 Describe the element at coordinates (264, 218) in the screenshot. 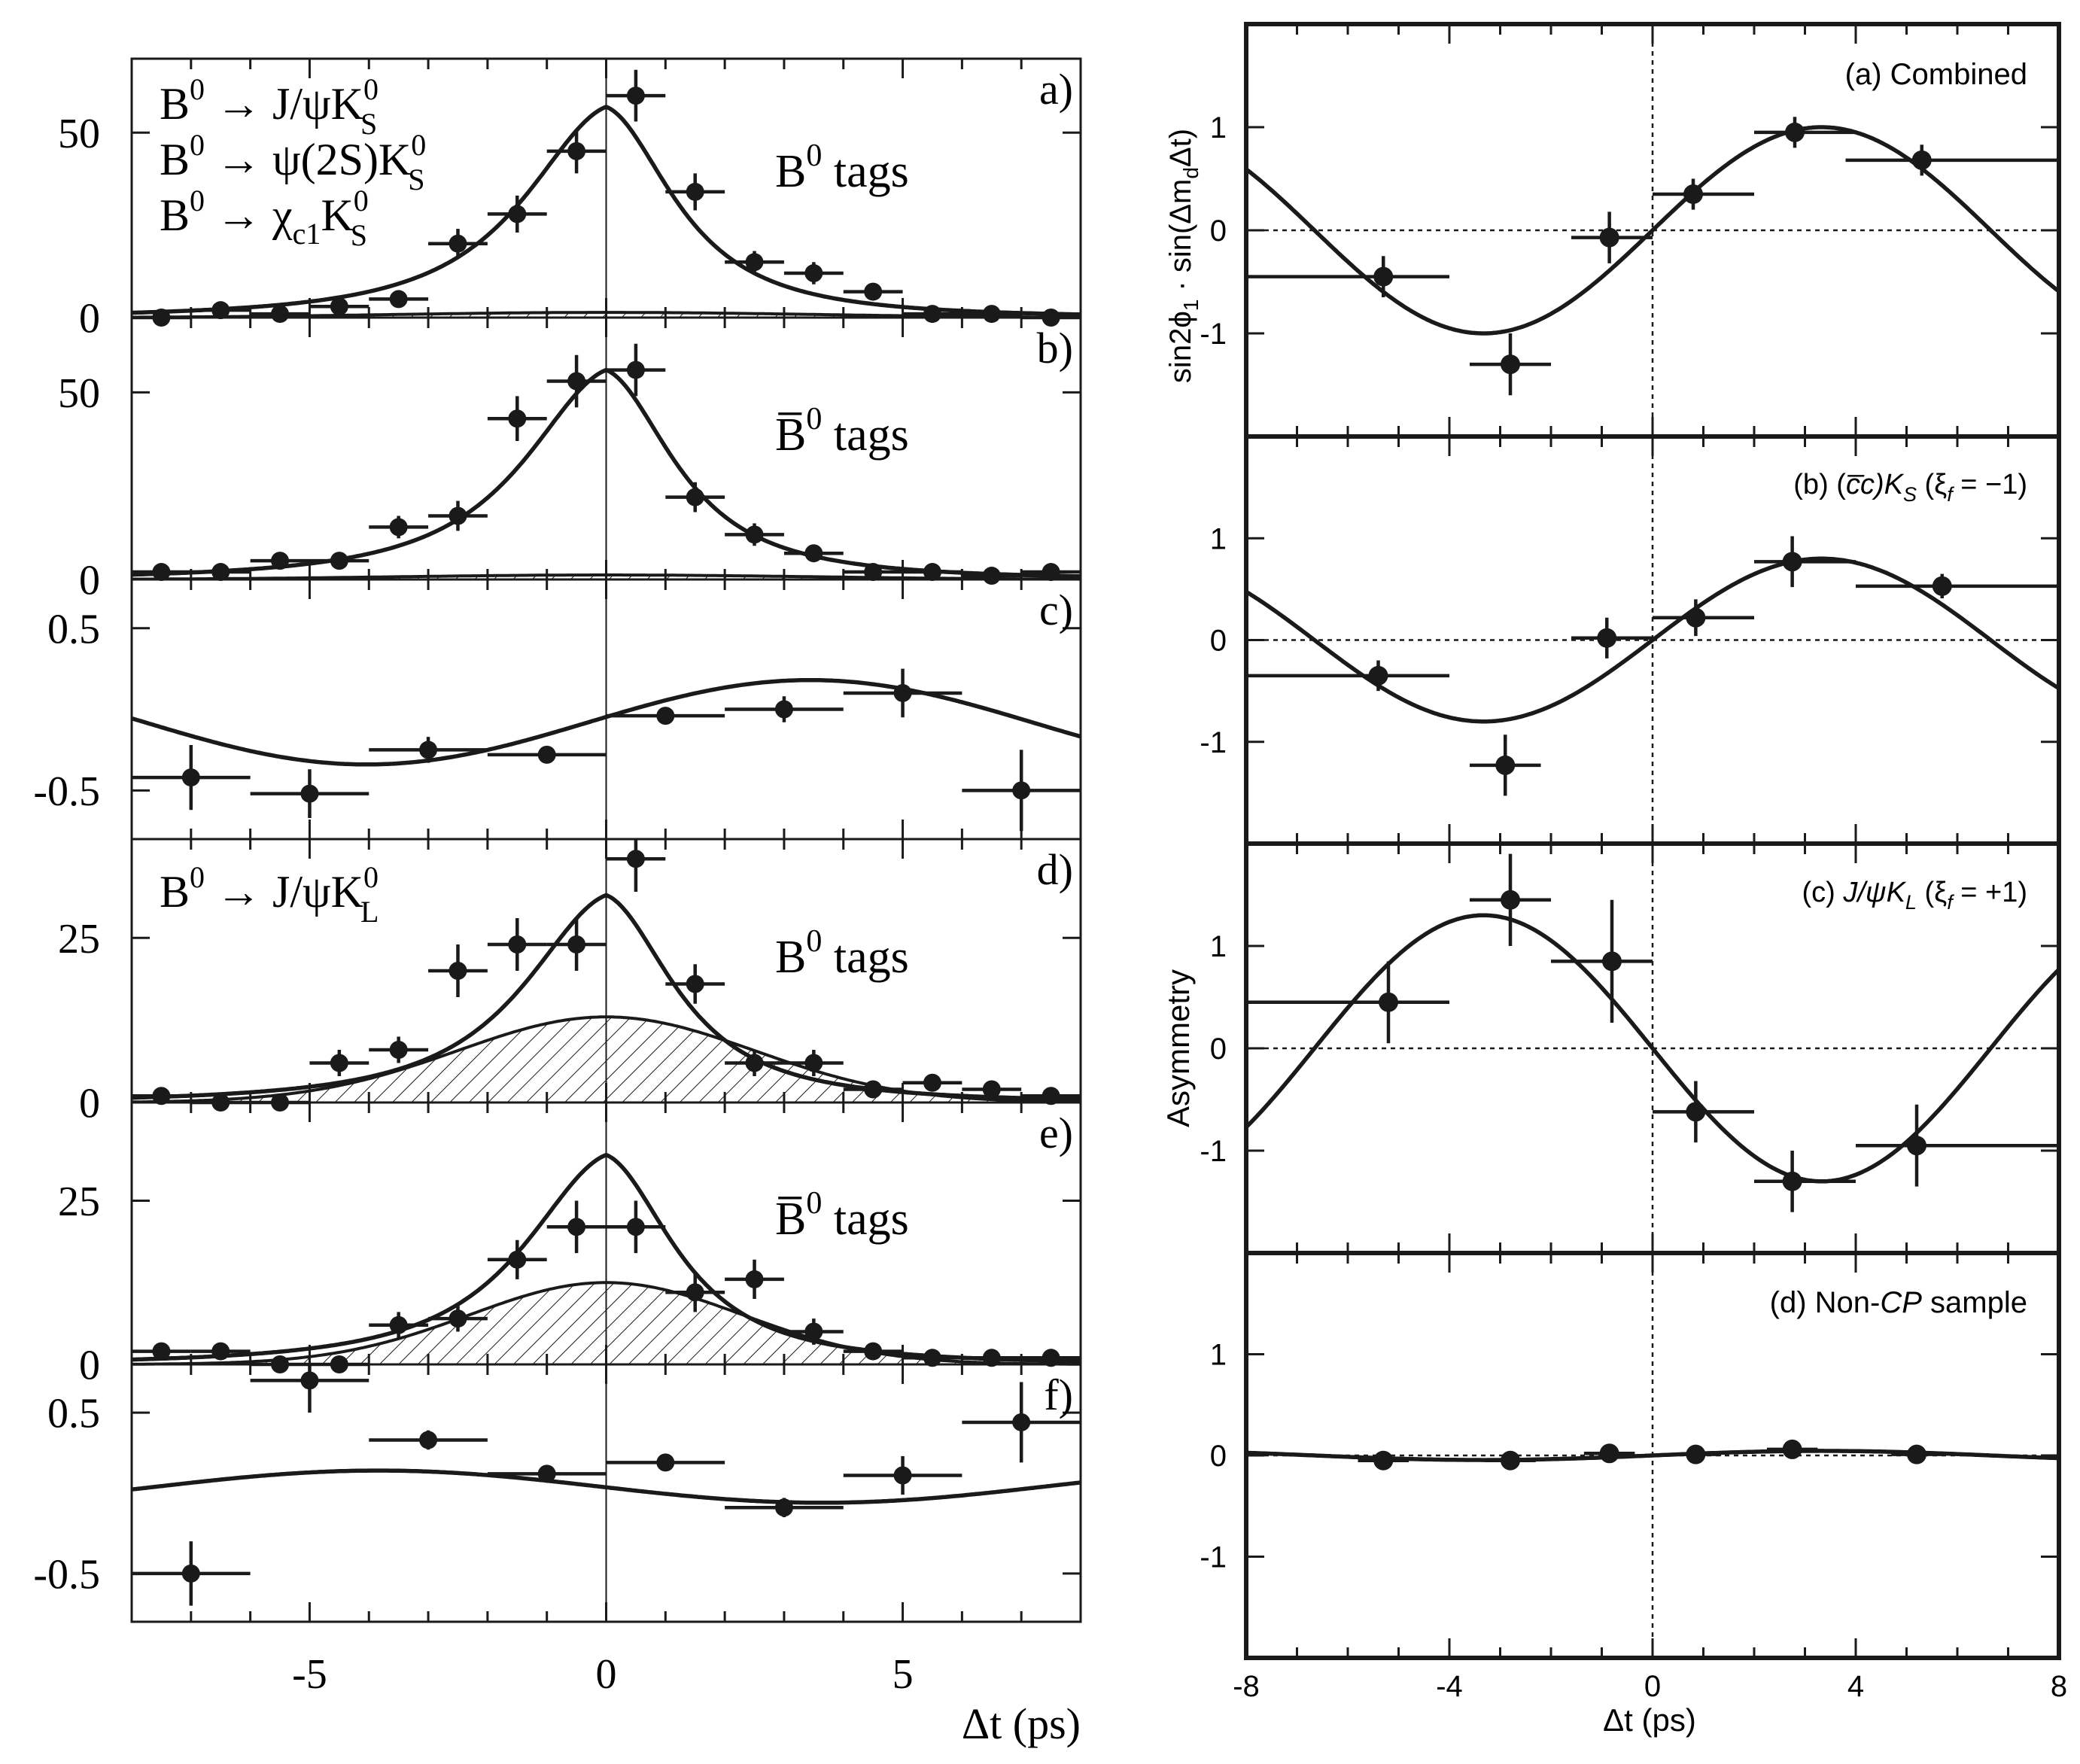

I see `channel-label-chic1-ks: B0 → χc1K0 S` at that location.